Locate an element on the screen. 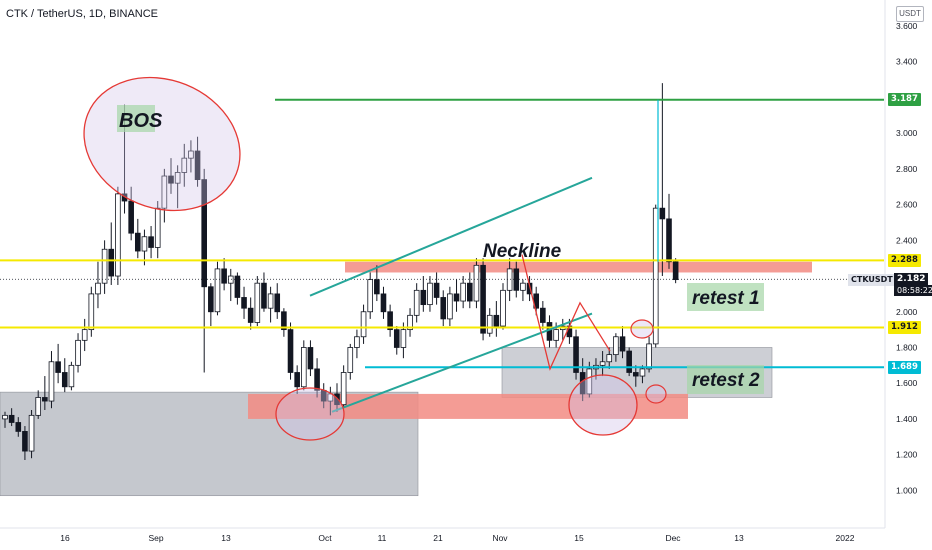 This screenshot has width=932, height=550. last-price-label: CTKUSDT 2.182 08:58:22 is located at coordinates (890, 285).